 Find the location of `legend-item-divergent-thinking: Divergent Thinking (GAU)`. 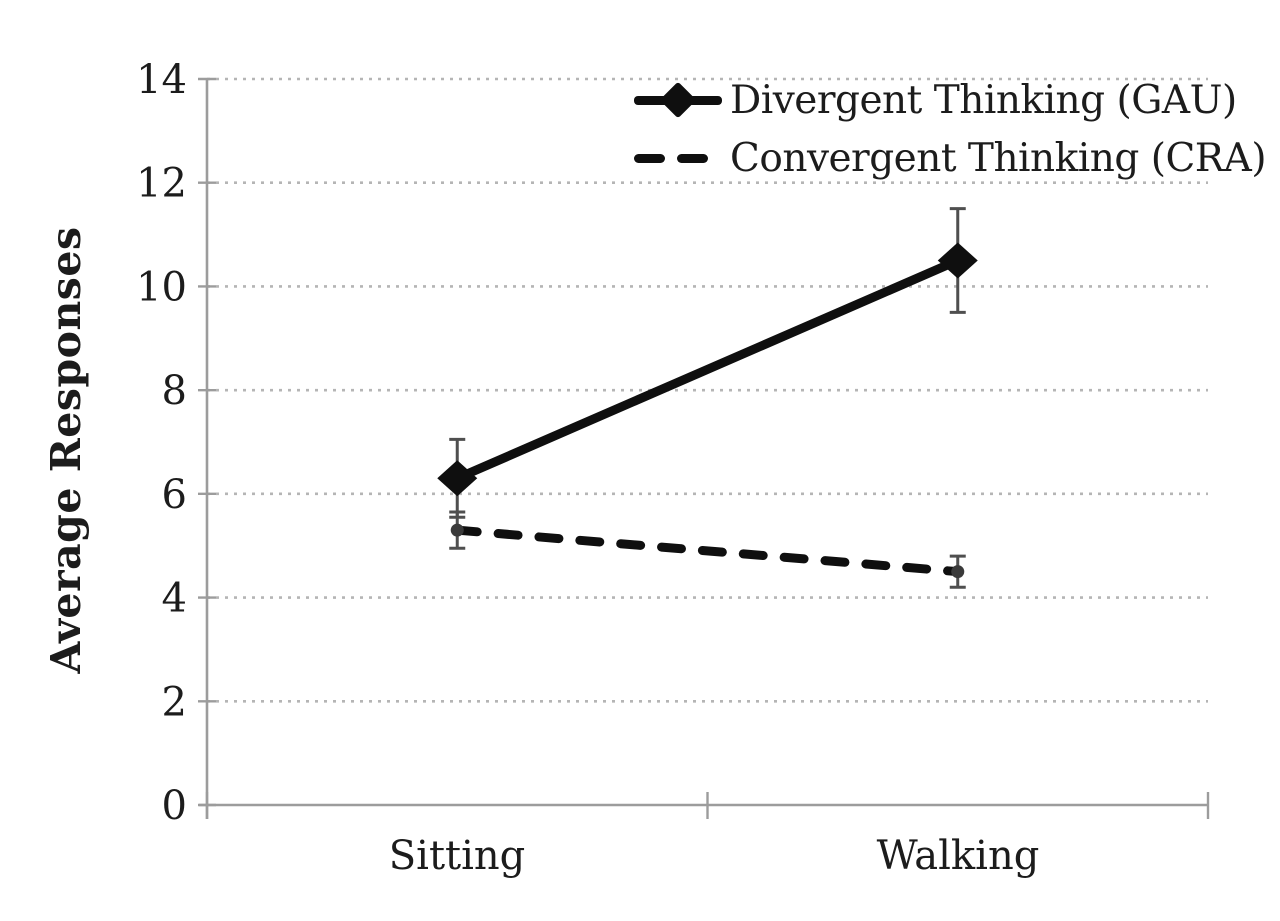

legend-item-divergent-thinking: Divergent Thinking (GAU) is located at coordinates (950, 100).